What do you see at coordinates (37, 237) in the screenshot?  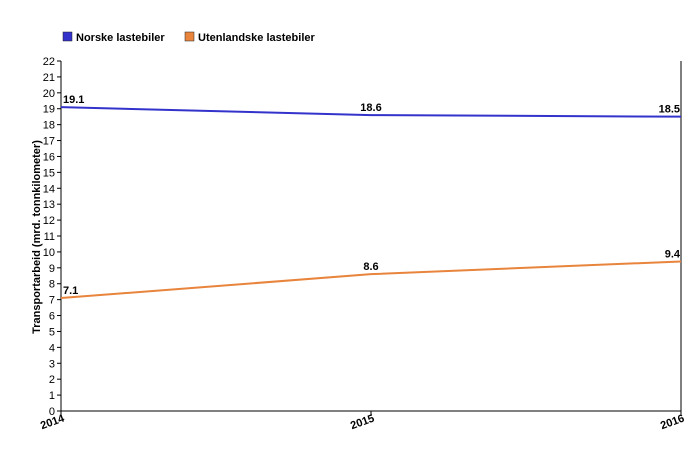 I see `y-axis-title: Transportarbeid (mrd. tonnkilometer)` at bounding box center [37, 237].